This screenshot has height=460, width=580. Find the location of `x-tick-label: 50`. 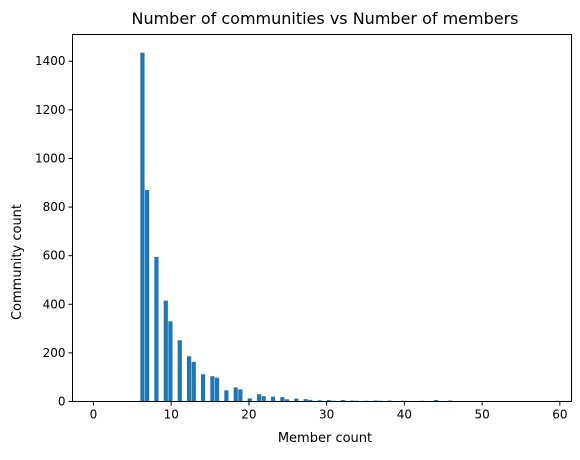

x-tick-label: 50 is located at coordinates (481, 415).